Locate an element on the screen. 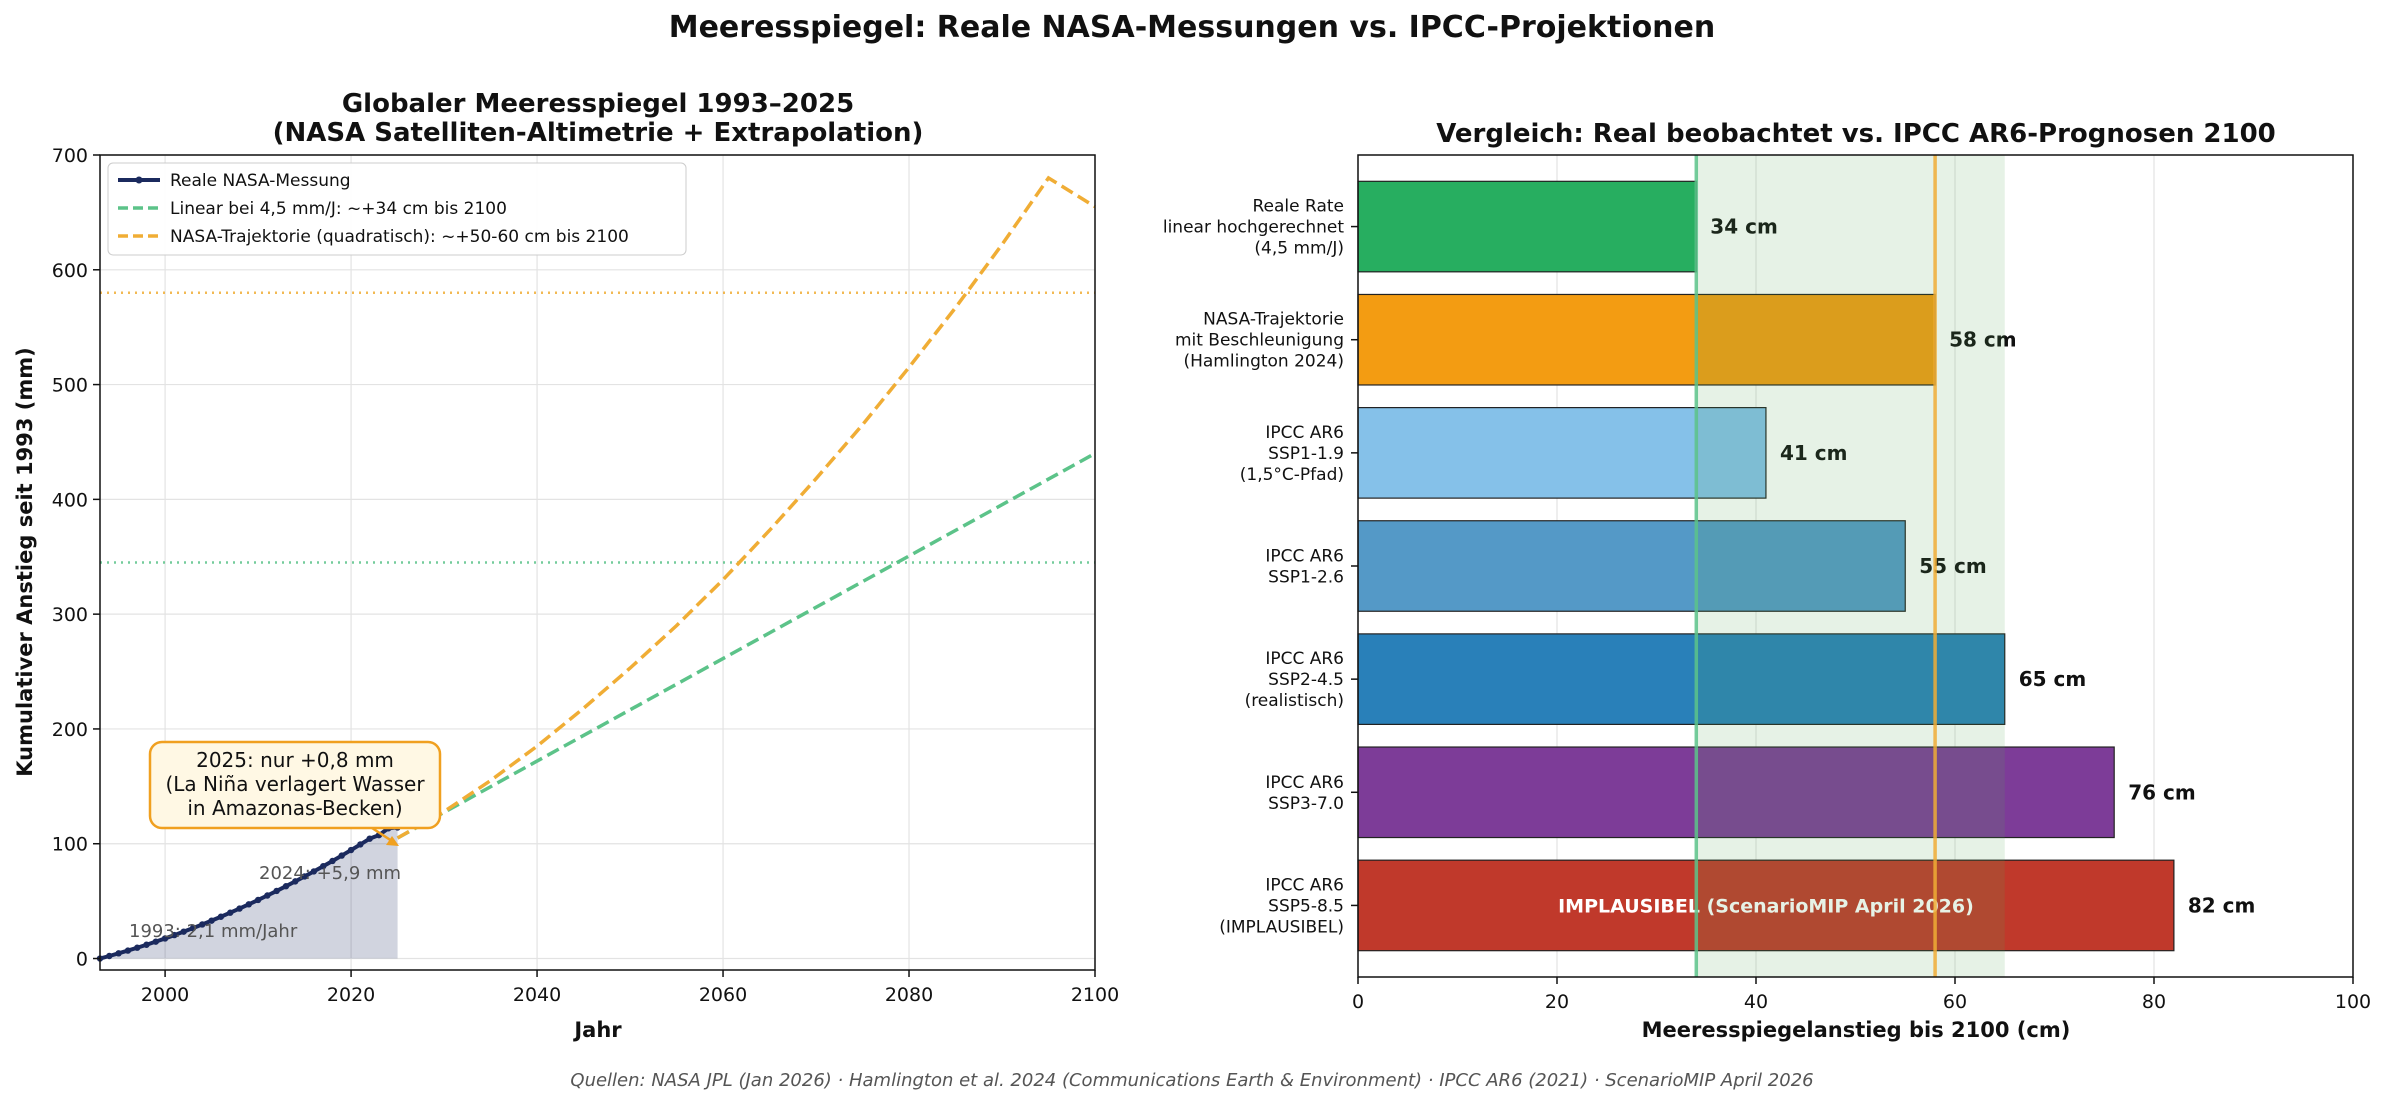 The height and width of the screenshot is (1105, 2385). annotation-arrowhead is located at coordinates (392, 841).